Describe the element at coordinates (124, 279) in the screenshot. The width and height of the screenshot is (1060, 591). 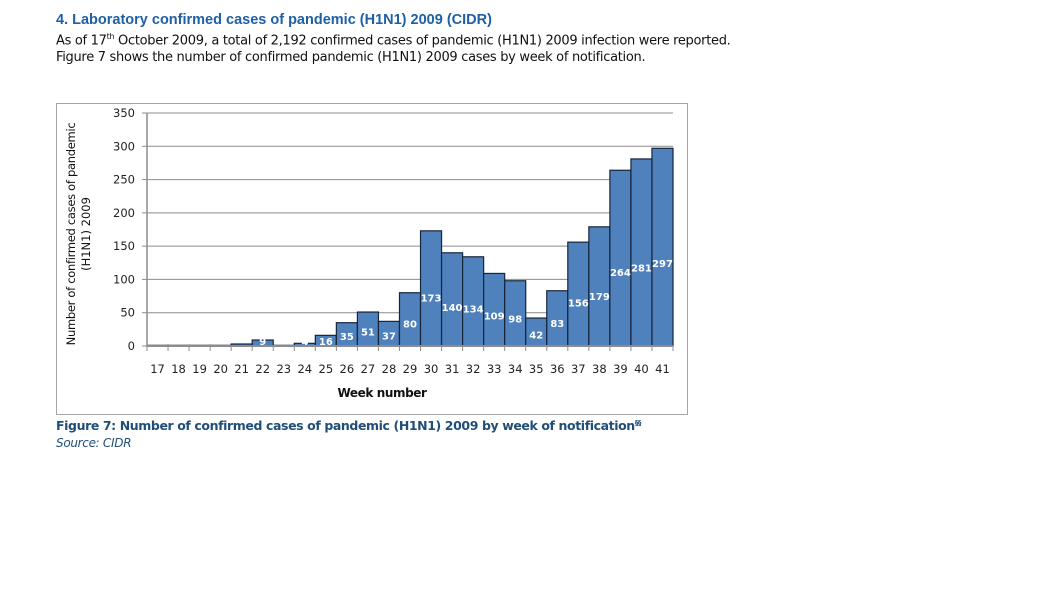
I see `y-tick-label: 100` at that location.